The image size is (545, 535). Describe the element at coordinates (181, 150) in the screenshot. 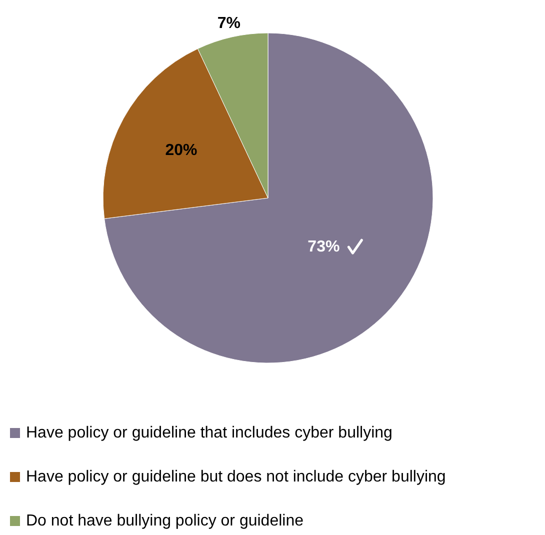

I see `data-label: 20%` at that location.